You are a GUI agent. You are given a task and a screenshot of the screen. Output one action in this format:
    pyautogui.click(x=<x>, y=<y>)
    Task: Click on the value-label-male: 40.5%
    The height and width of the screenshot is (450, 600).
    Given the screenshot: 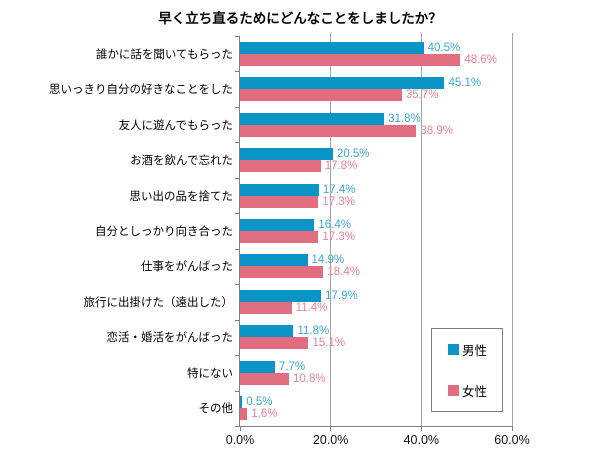 What is the action you would take?
    pyautogui.click(x=444, y=47)
    